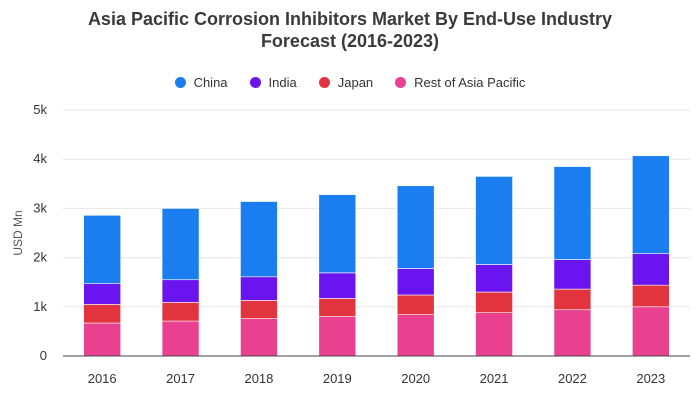  What do you see at coordinates (180, 291) in the screenshot?
I see `bar-india-2017` at bounding box center [180, 291].